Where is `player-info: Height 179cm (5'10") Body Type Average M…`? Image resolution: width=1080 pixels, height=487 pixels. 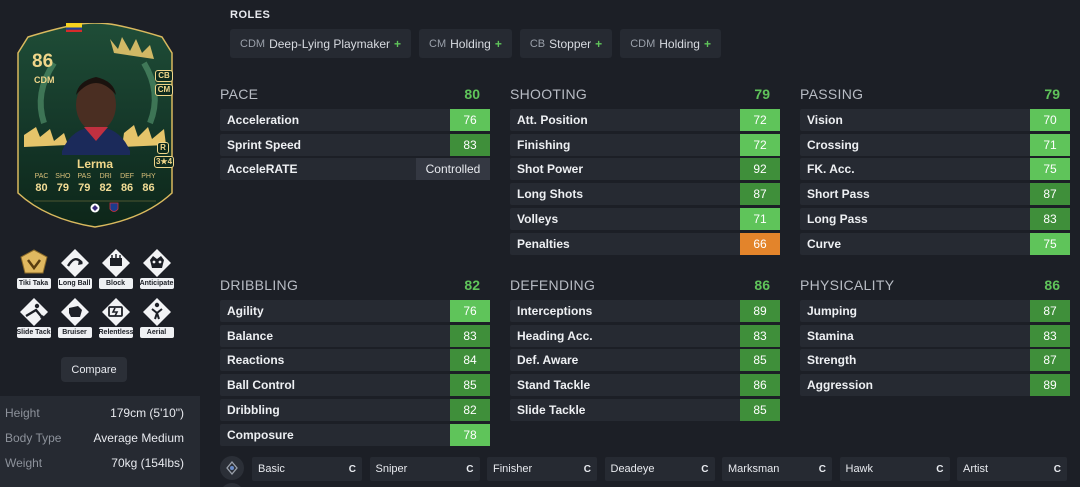 player-info: Height 179cm (5'10") Body Type Average M… is located at coordinates (100, 441).